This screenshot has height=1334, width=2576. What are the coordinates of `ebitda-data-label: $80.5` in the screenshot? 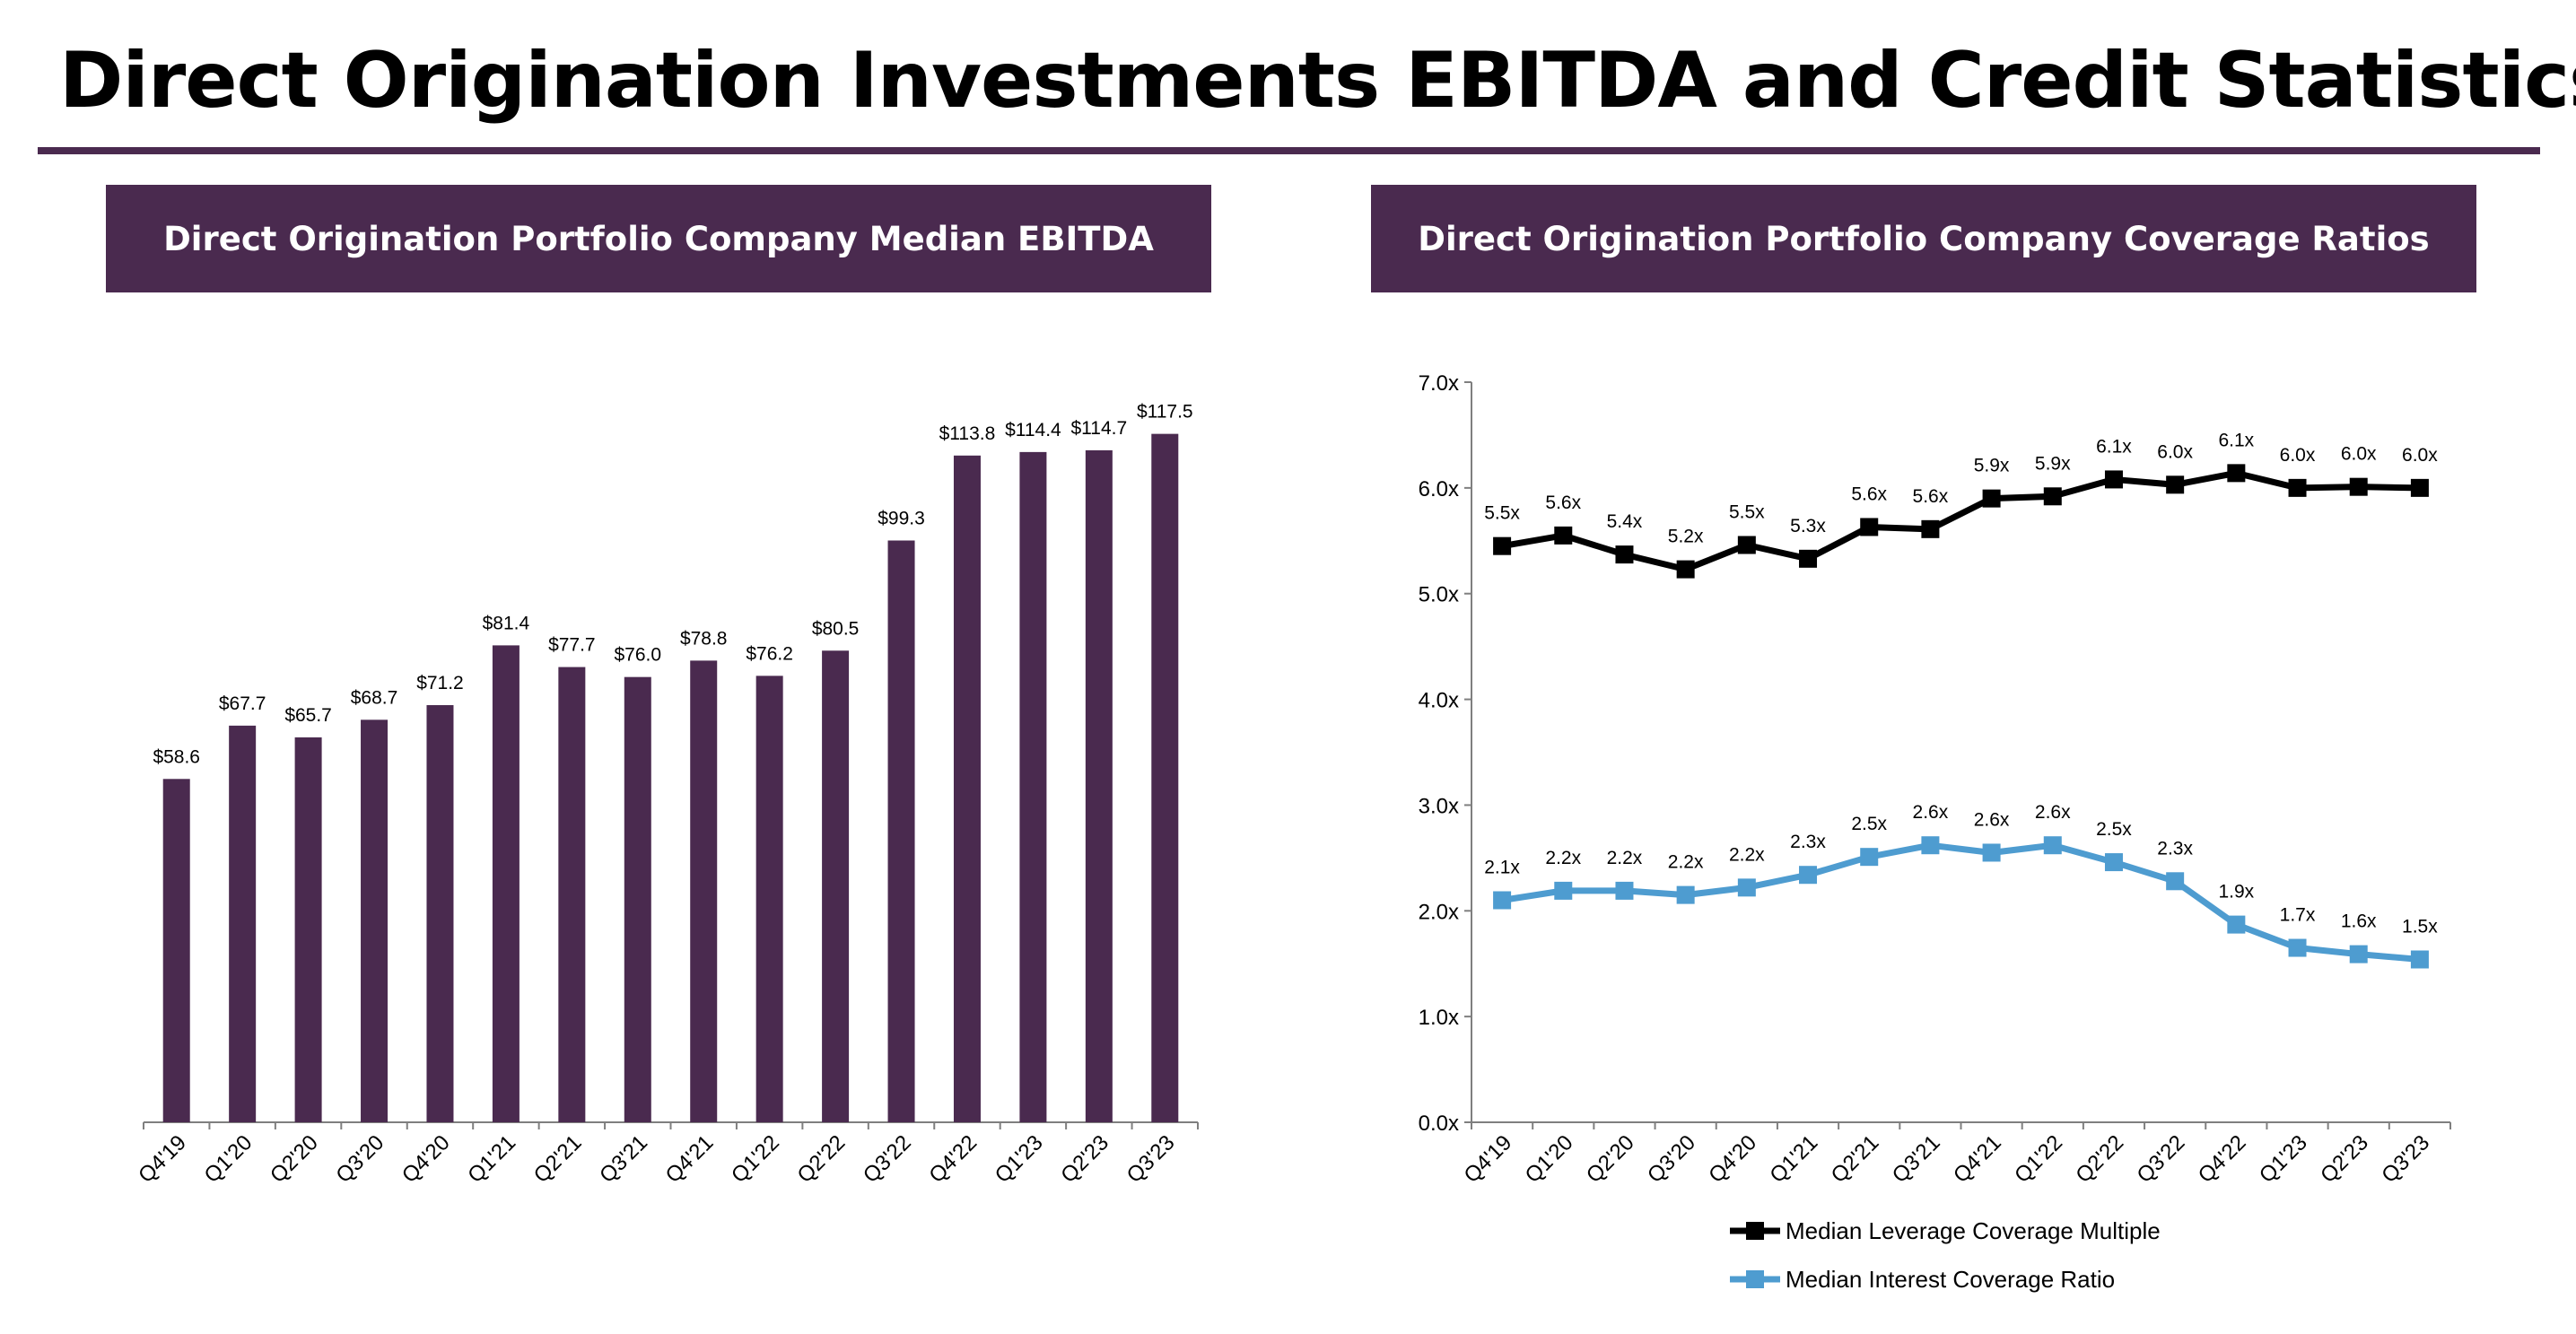 It's located at (836, 628).